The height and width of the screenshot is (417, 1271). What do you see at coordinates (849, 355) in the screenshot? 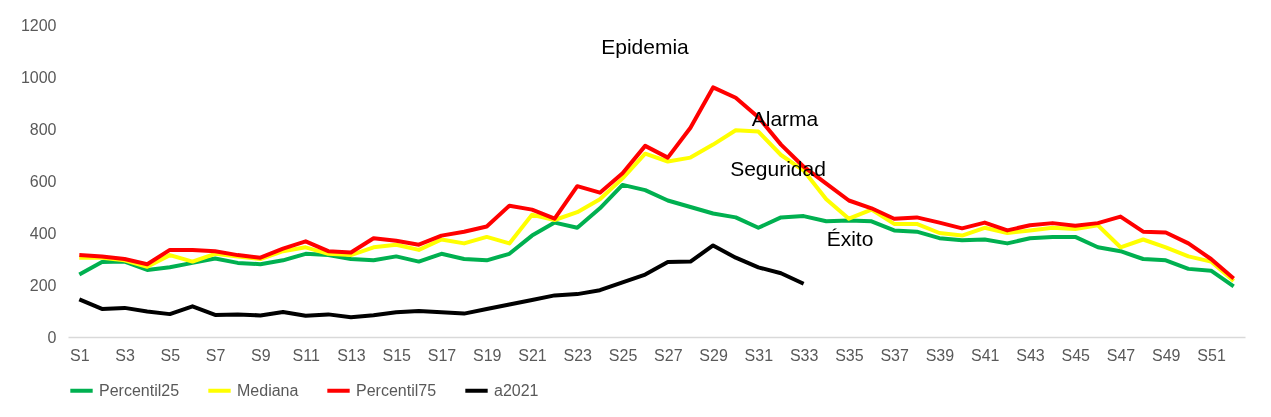
I see `x-tick-label: S35` at bounding box center [849, 355].